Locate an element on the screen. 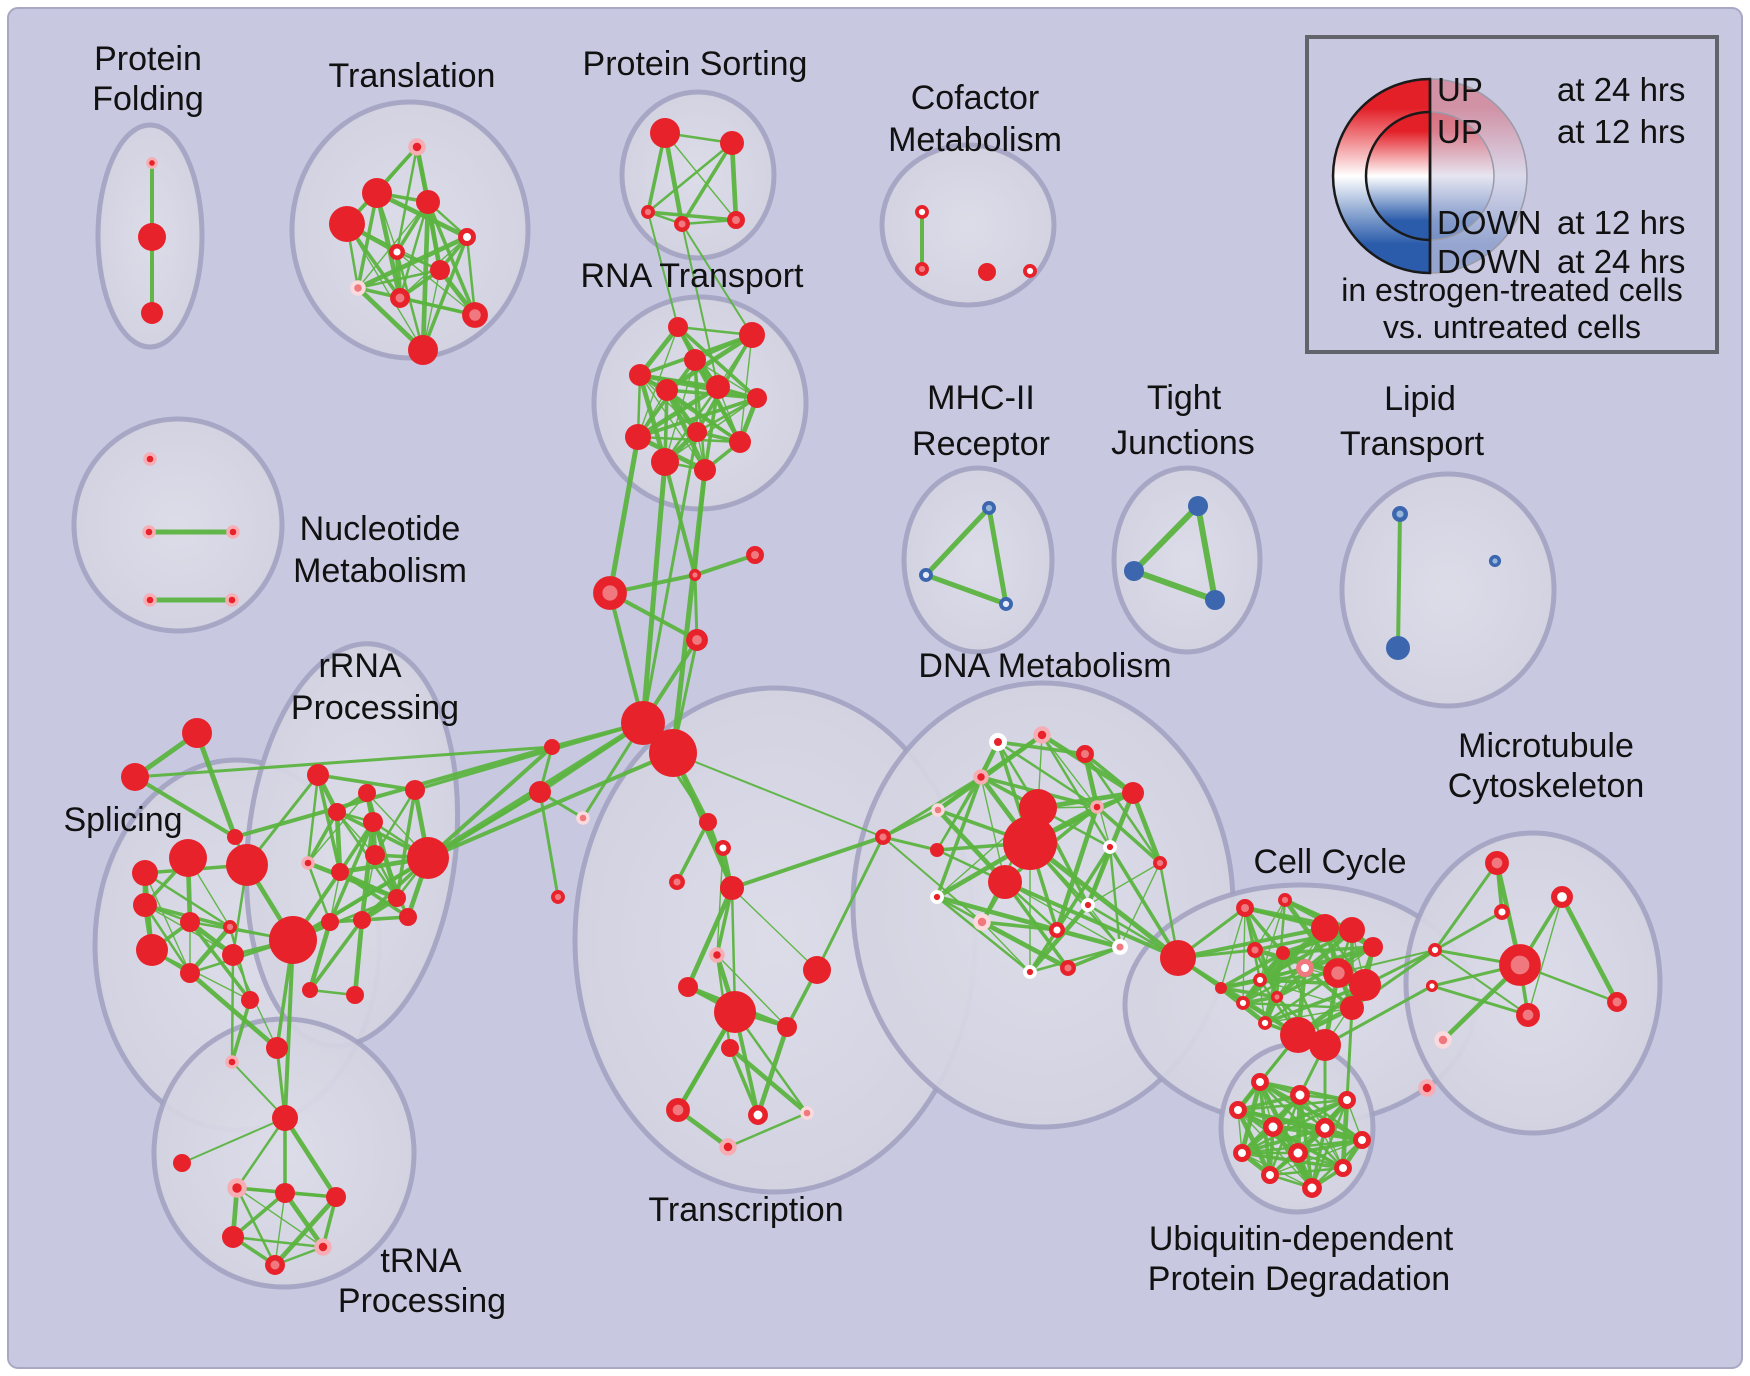 Image resolution: width=1750 pixels, height=1376 pixels. network-node-cf2 is located at coordinates (987, 272).